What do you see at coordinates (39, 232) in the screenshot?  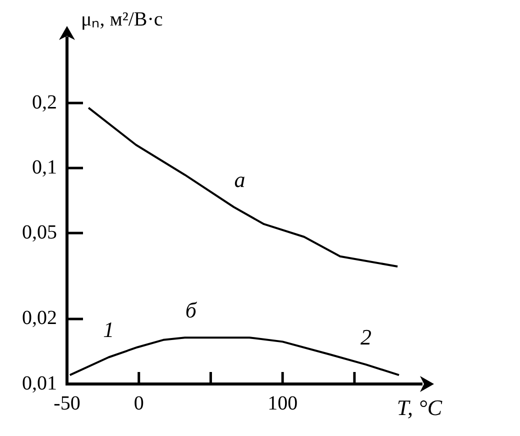 I see `y-tick-label: 0,05` at bounding box center [39, 232].